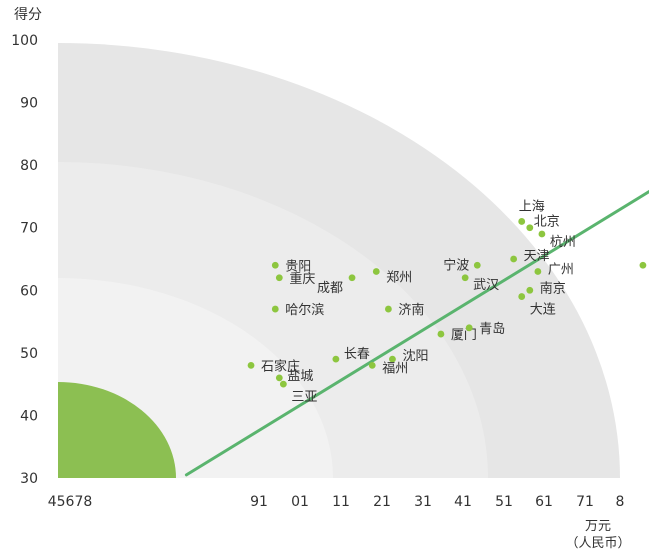 This screenshot has height=558, width=649. What do you see at coordinates (304, 397) in the screenshot?
I see `point-label: 三亚` at bounding box center [304, 397].